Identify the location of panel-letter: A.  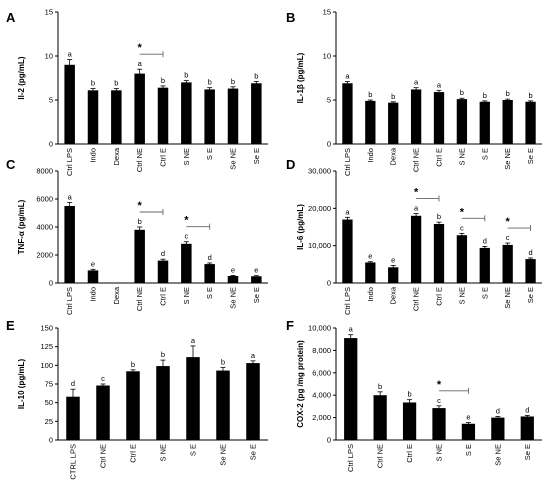
(11, 17).